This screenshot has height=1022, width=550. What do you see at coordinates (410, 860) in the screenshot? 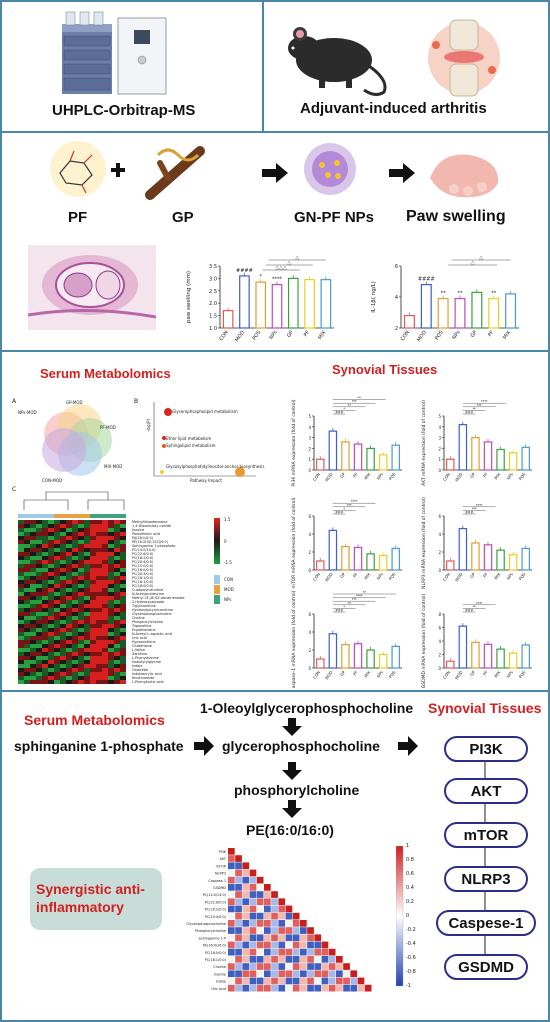
I see `corr-scale-tick: 0.8` at bounding box center [410, 860].